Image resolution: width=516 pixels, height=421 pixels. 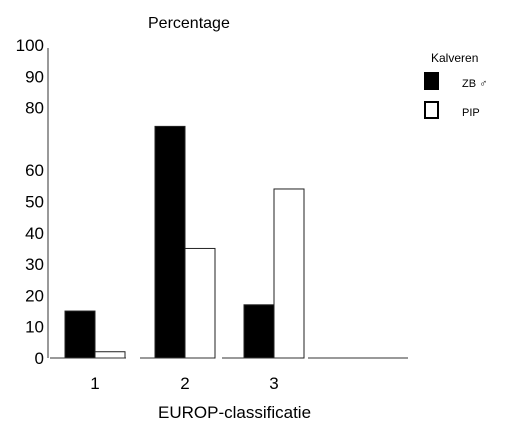 I want to click on y-tick-label: 30, so click(x=34, y=264).